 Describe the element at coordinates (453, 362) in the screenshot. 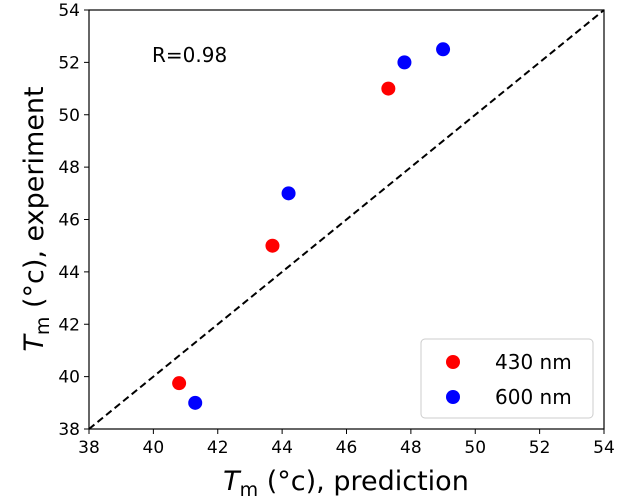

I see `legend-marker-430nm` at that location.